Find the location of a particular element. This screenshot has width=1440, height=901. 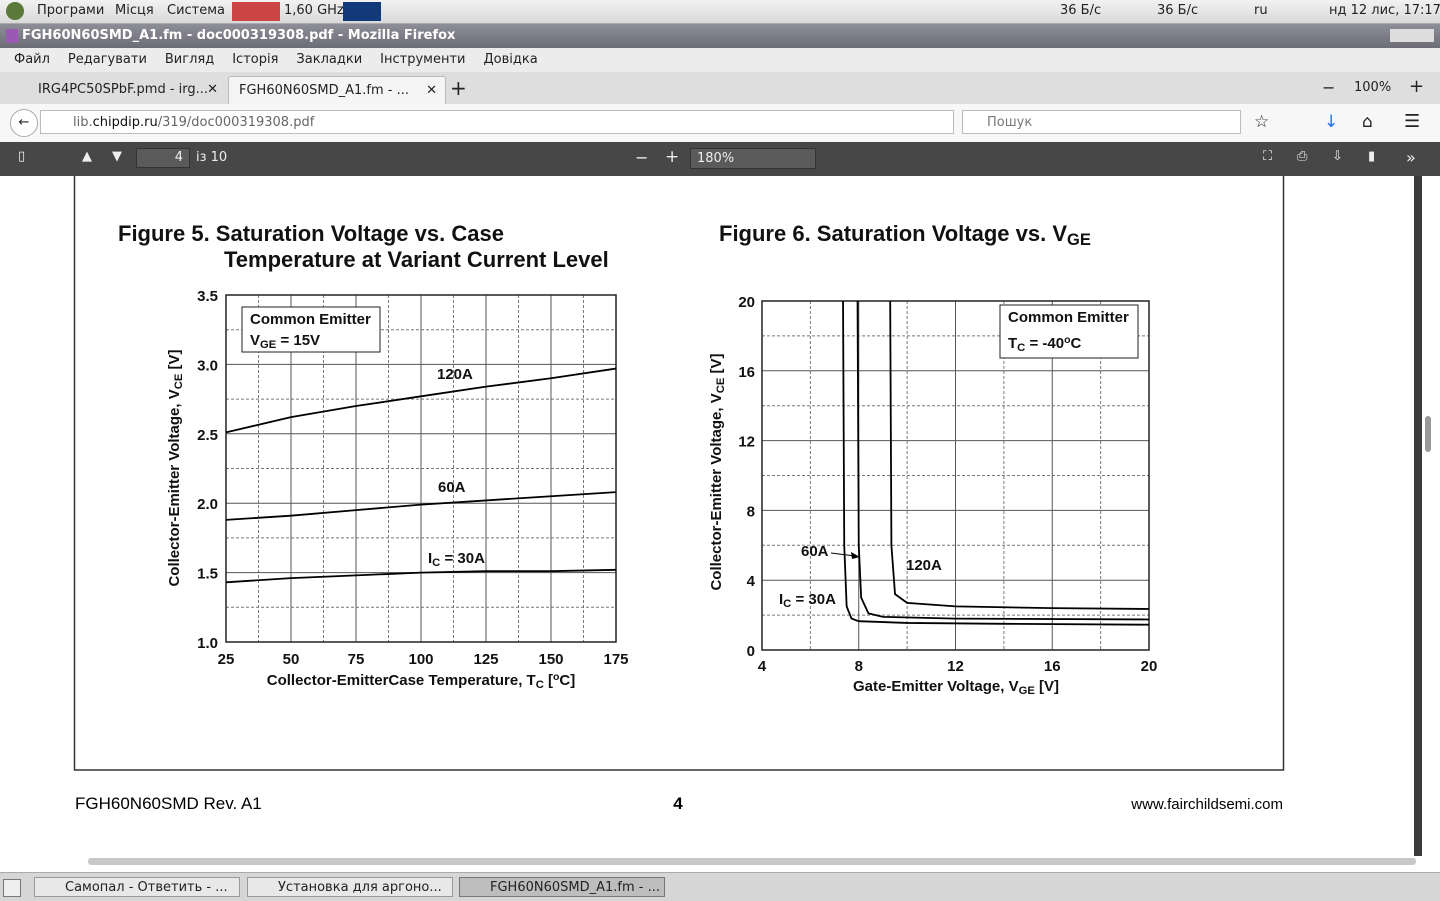

page-input: 4 is located at coordinates (163, 158).